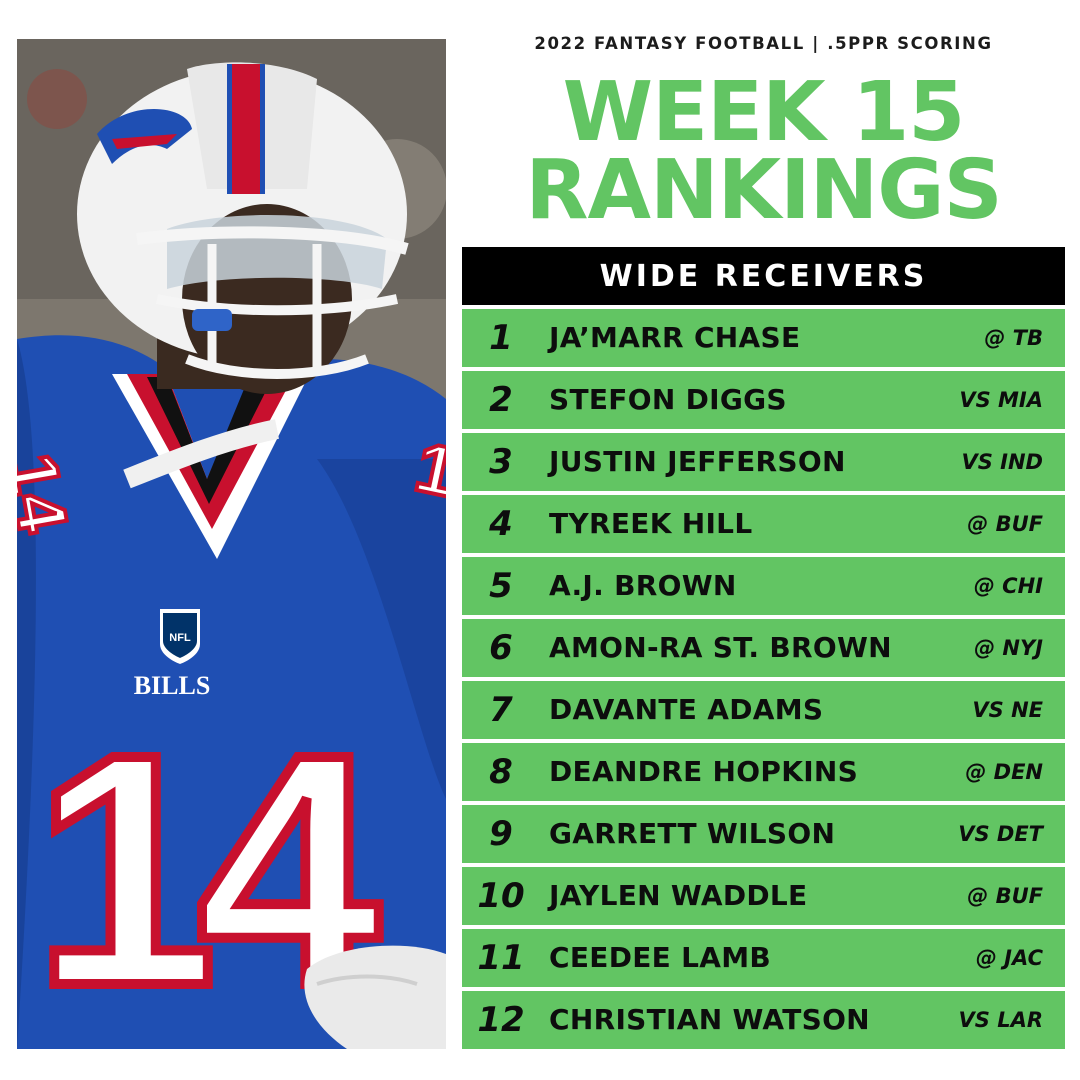 This screenshot has height=1080, width=1080. Describe the element at coordinates (675, 337) in the screenshot. I see `player-name: JA’MARR CHASE` at that location.